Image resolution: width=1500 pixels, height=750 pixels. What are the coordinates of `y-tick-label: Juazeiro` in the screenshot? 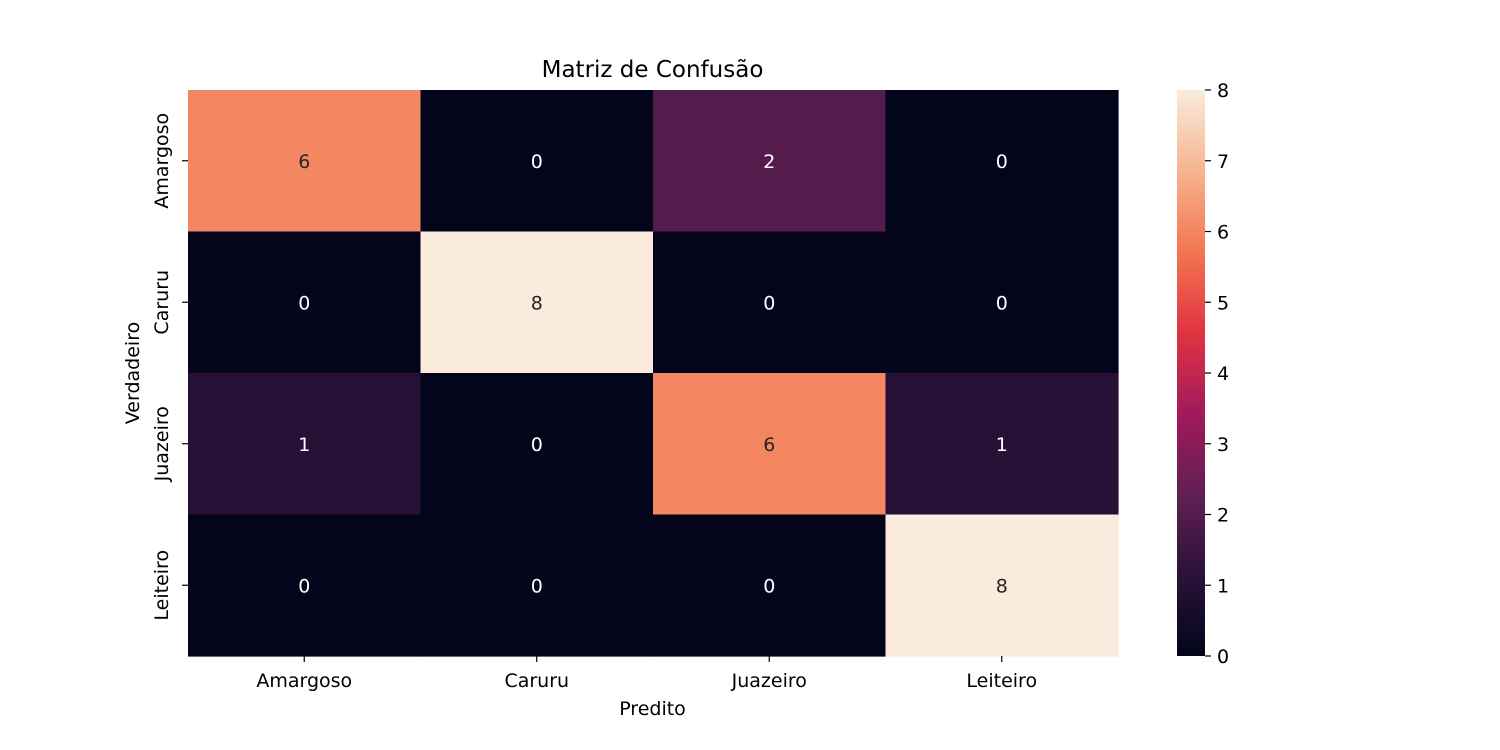 It's located at (162, 444).